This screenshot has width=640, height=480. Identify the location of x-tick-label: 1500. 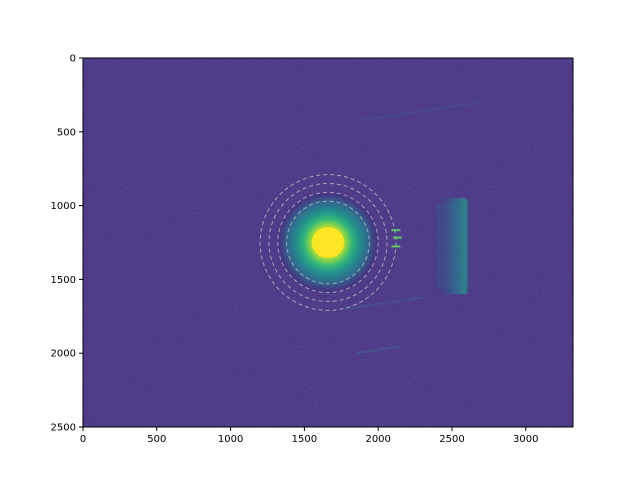
(304, 439).